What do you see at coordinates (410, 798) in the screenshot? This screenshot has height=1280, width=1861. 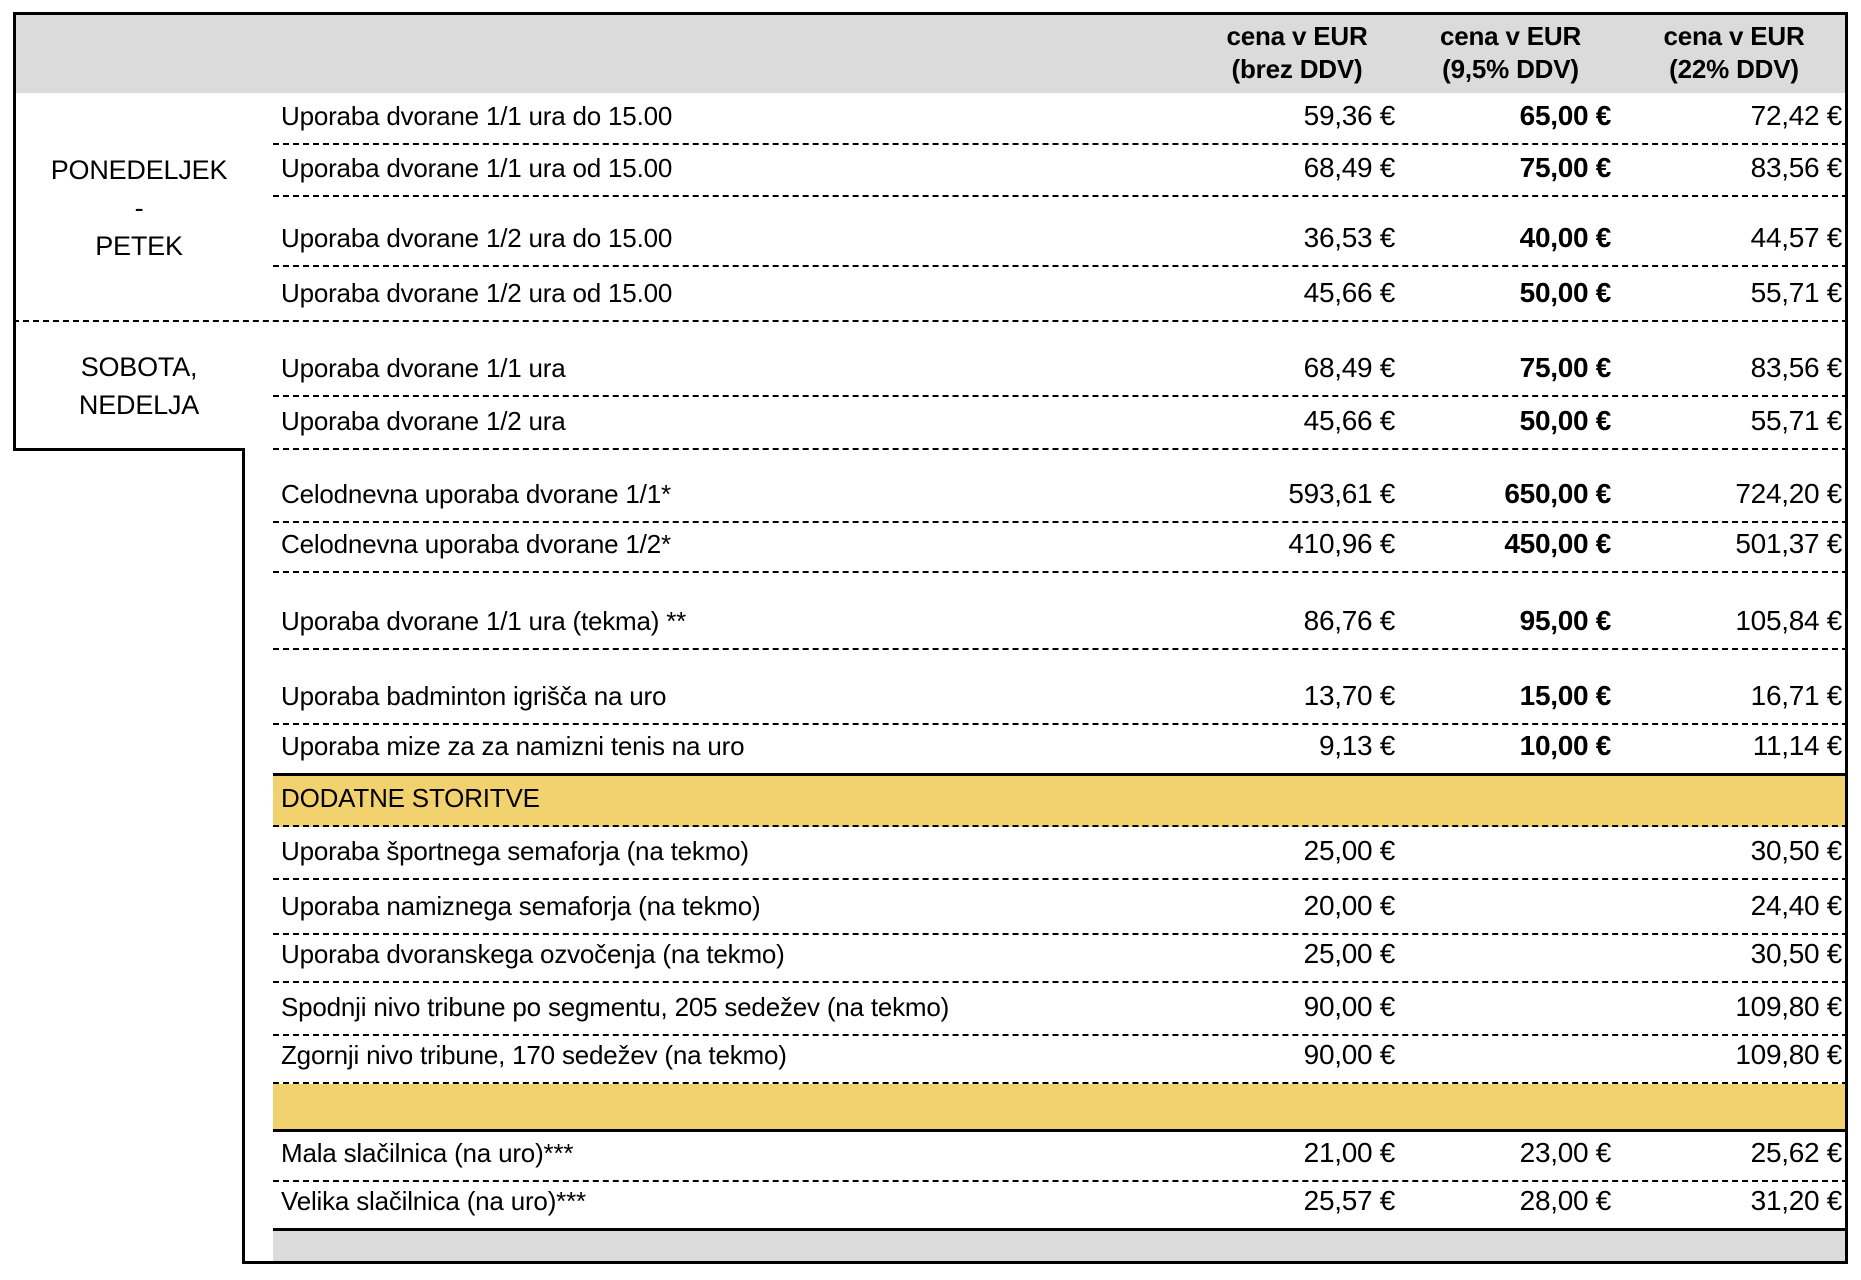 I see `section-title: DODATNE STORITVE` at bounding box center [410, 798].